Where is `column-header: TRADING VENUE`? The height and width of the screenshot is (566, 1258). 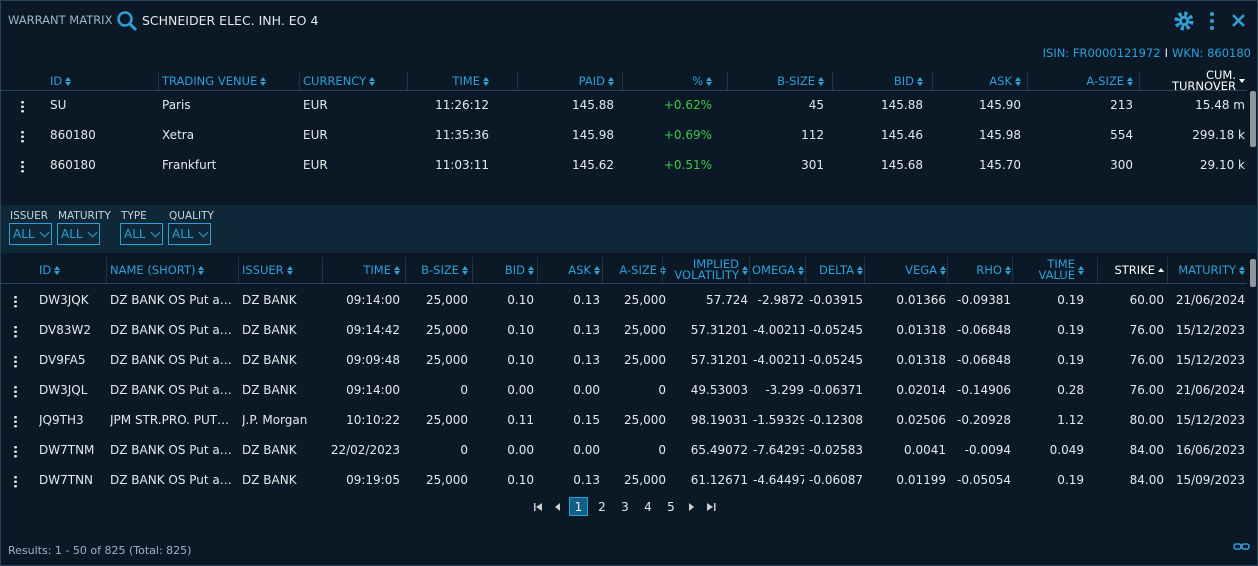
column-header: TRADING VENUE is located at coordinates (226, 81).